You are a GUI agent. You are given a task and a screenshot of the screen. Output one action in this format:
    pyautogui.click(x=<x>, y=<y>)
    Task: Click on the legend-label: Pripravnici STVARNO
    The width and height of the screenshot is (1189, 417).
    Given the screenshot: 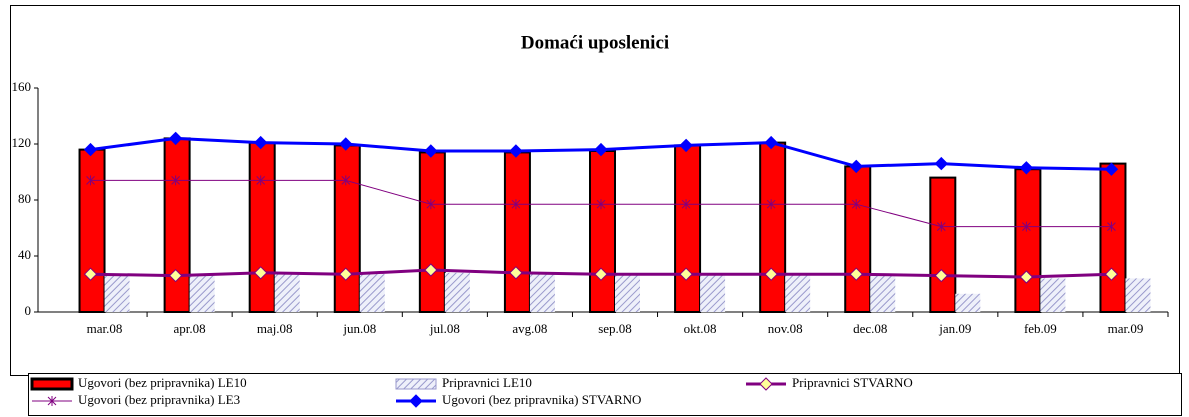 What is the action you would take?
    pyautogui.click(x=852, y=382)
    